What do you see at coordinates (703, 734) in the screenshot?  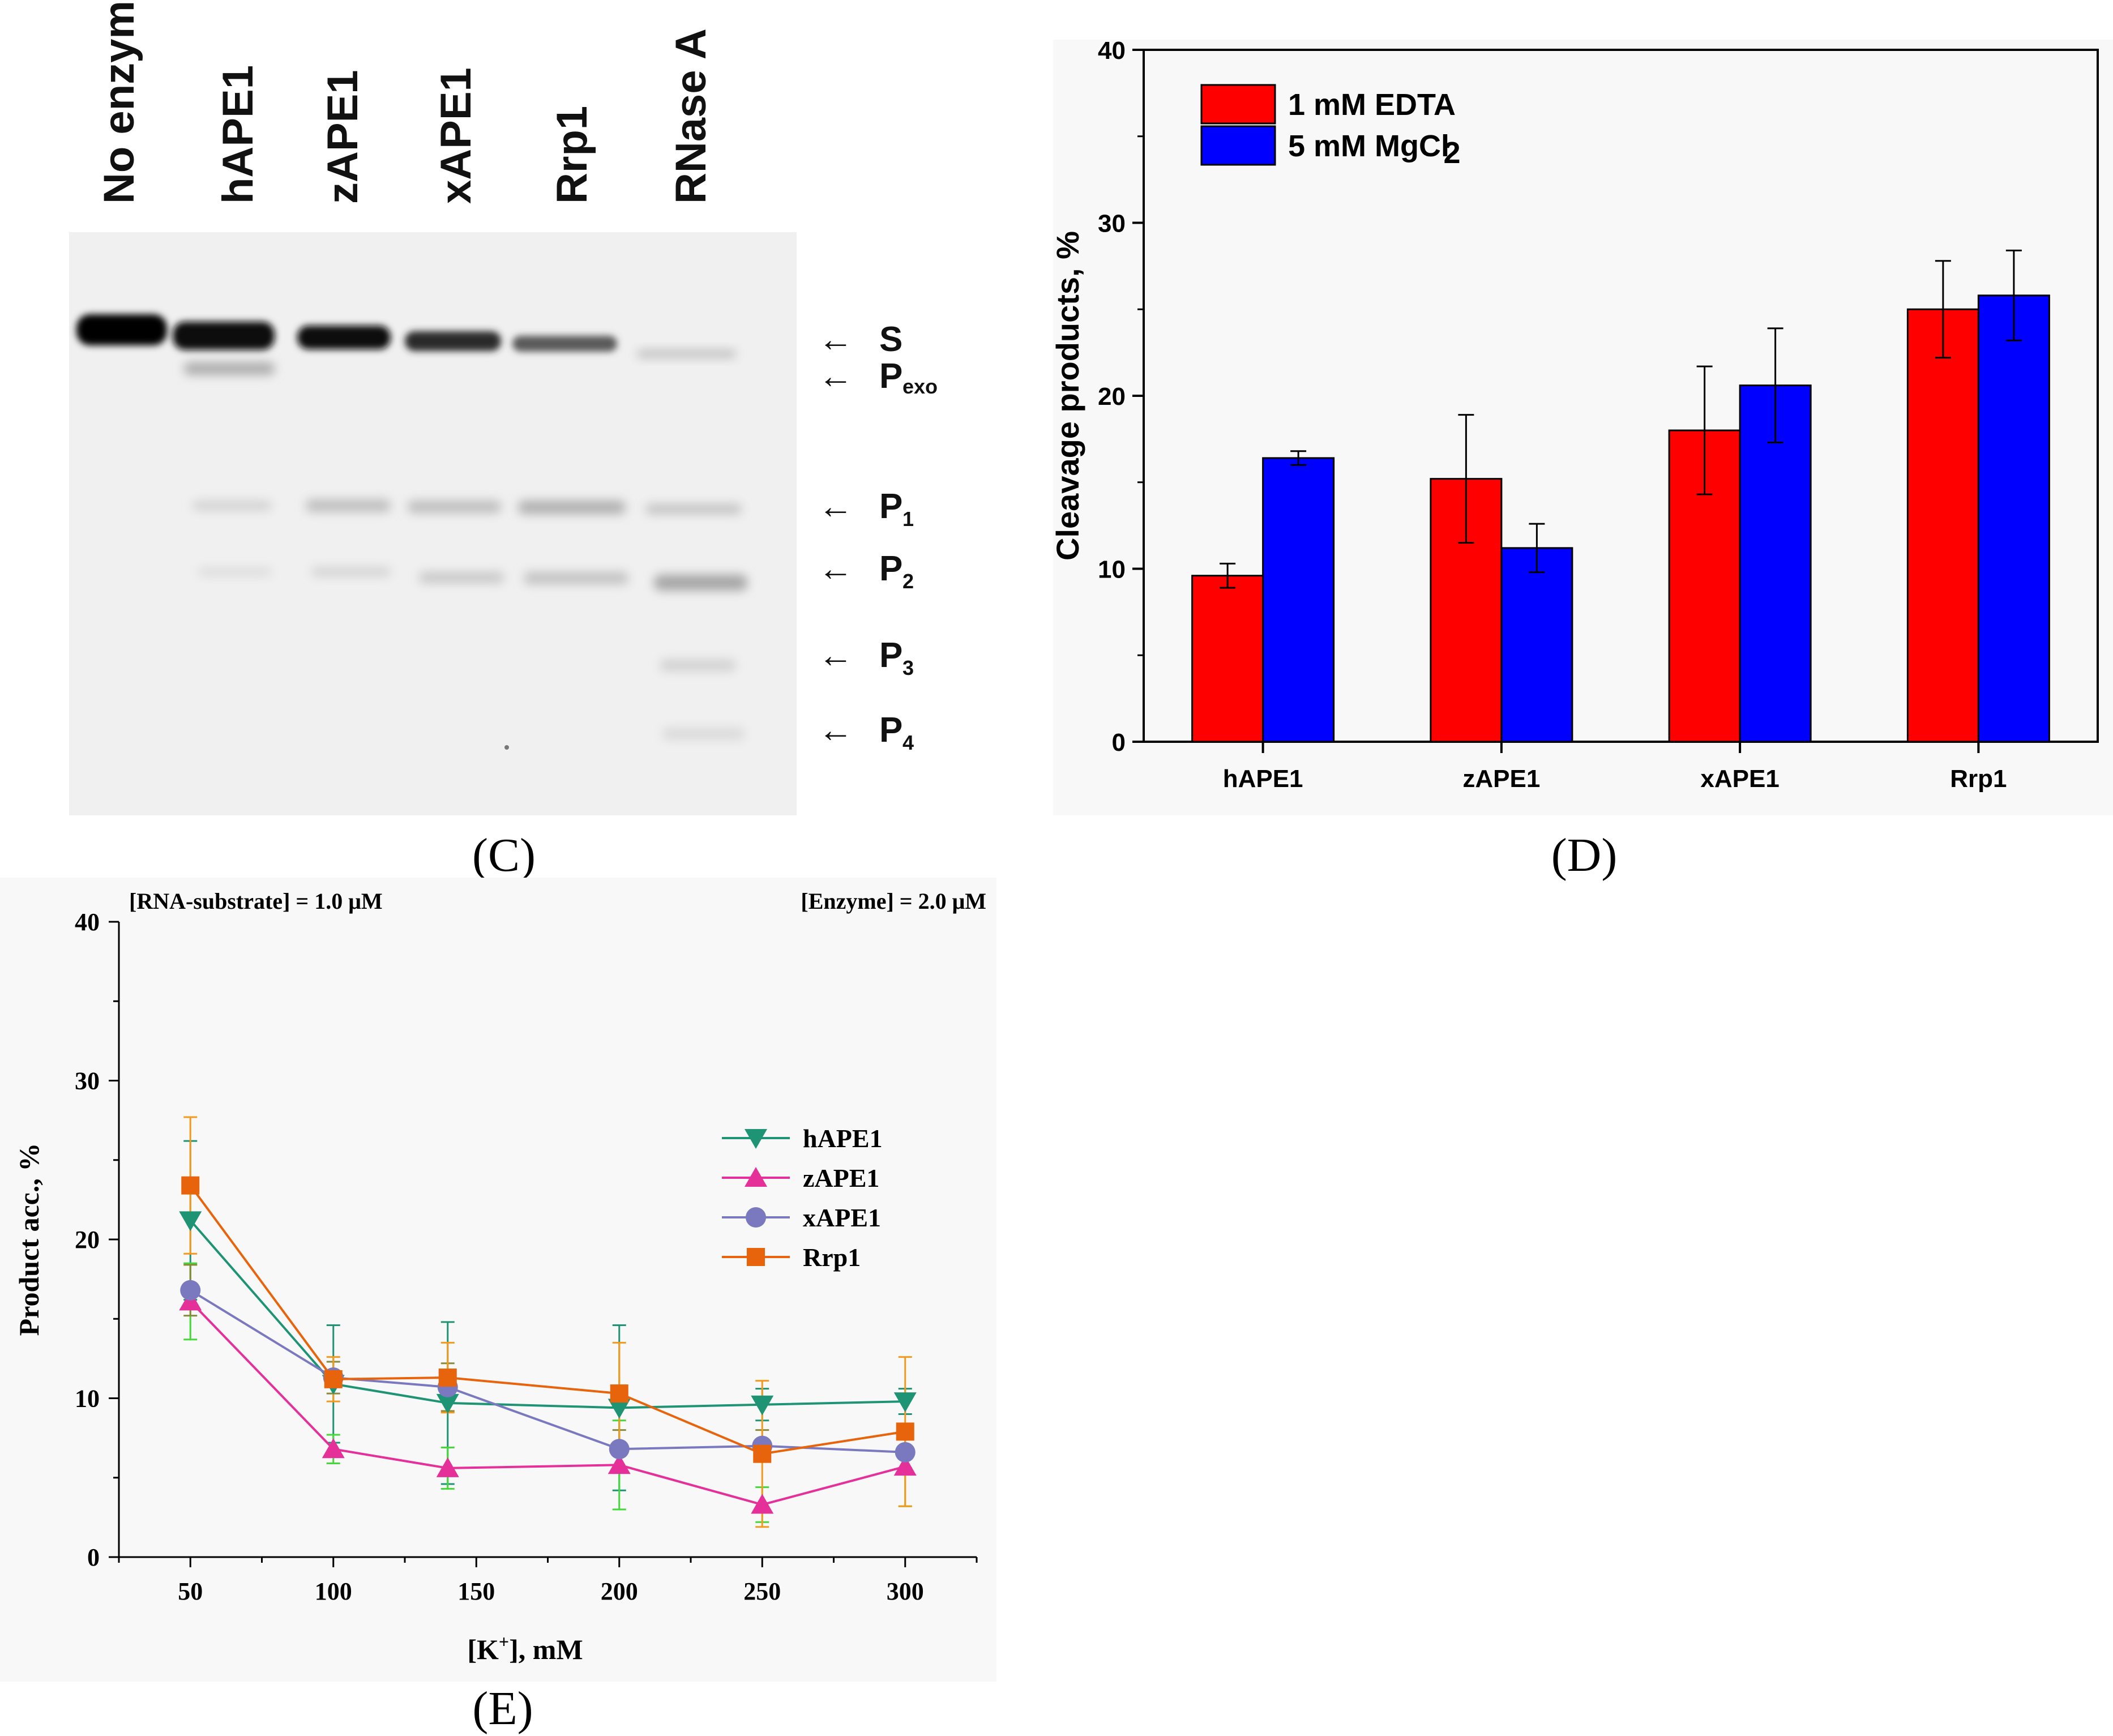 I see `gel-band-p4` at bounding box center [703, 734].